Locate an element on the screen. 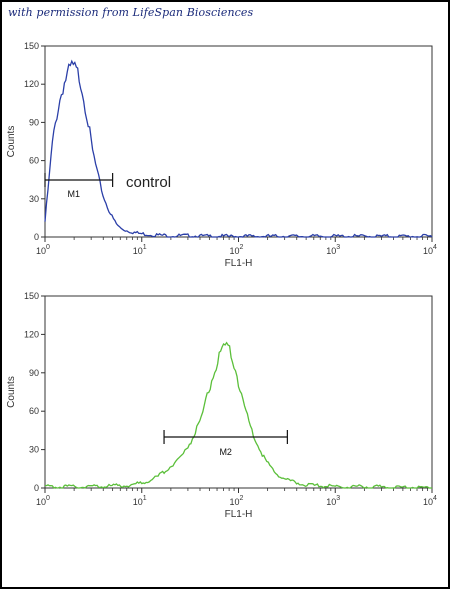 Image resolution: width=450 pixels, height=589 pixels. gate-marker: M1 is located at coordinates (79, 186).